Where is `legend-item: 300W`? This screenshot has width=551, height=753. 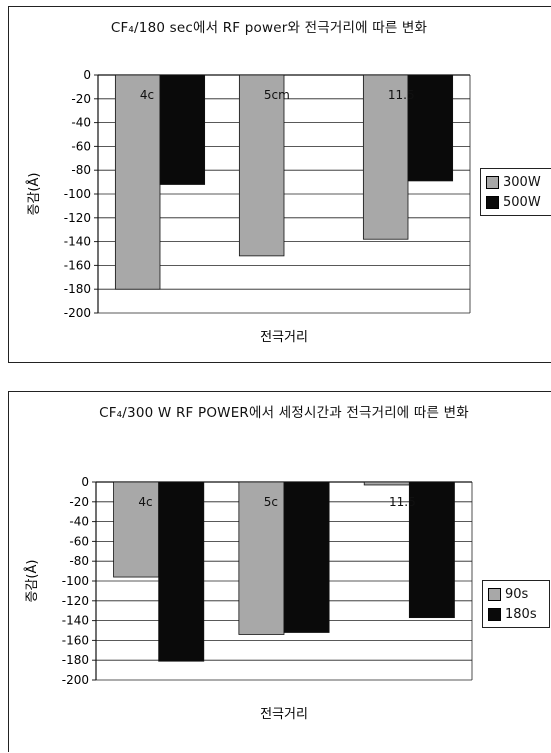
legend-item: 300W is located at coordinates (517, 182).